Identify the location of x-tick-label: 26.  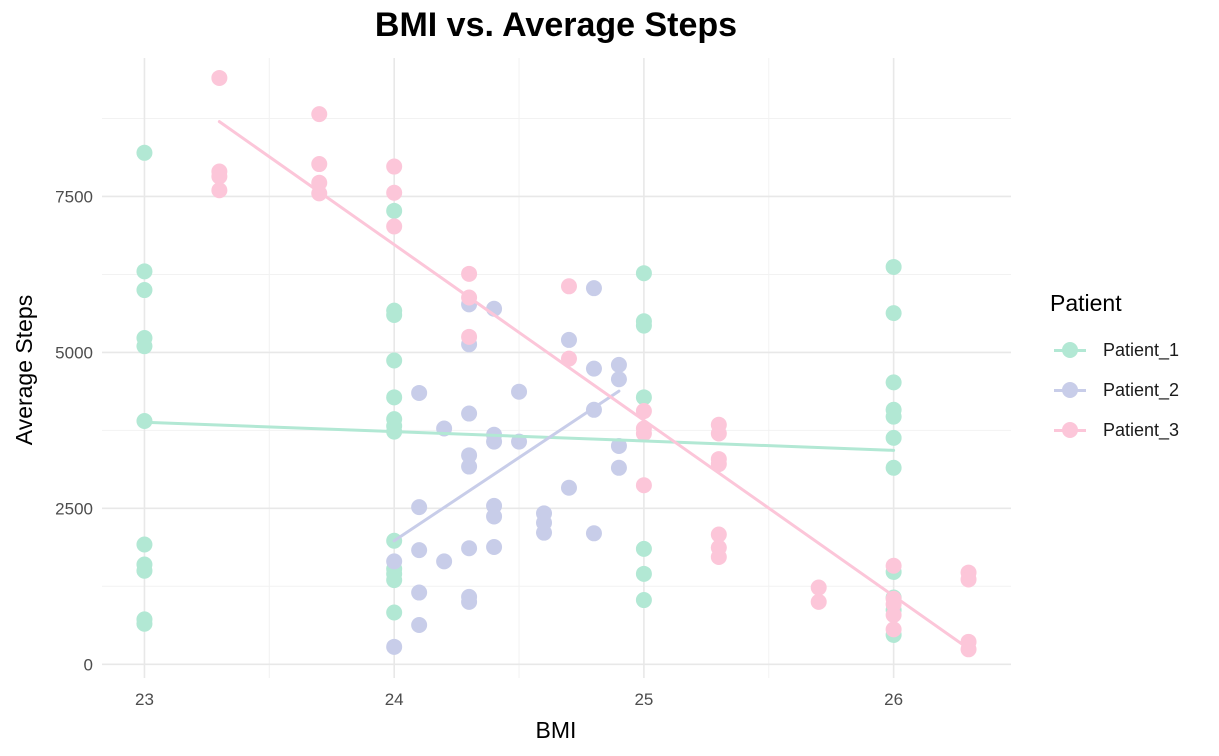
(893, 699).